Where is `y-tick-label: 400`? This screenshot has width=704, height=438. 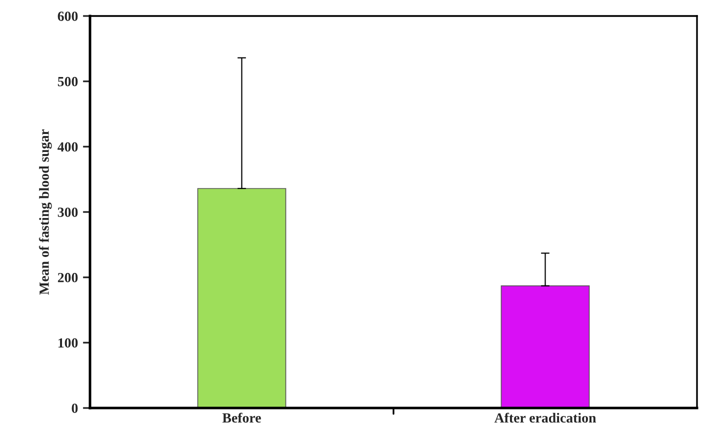 y-tick-label: 400 is located at coordinates (68, 147).